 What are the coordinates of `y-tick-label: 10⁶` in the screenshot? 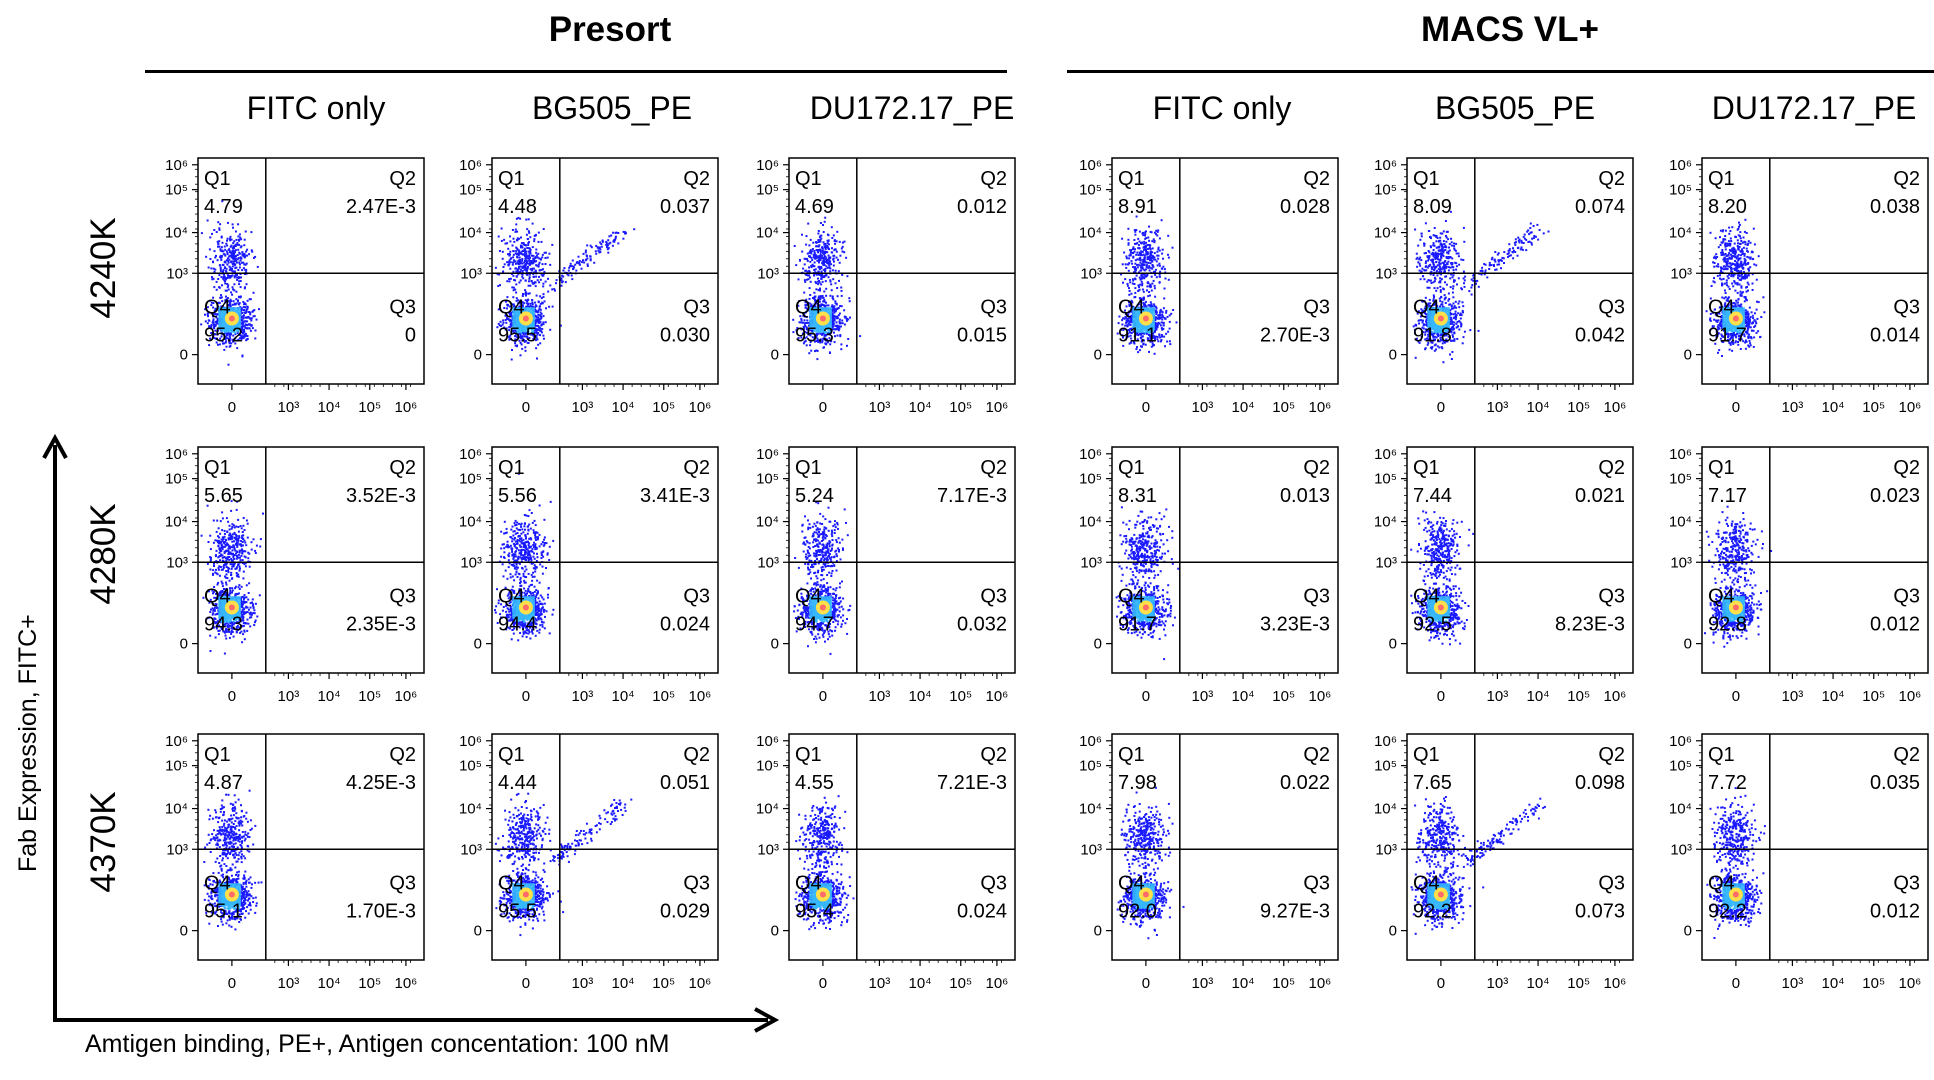 It's located at (470, 165).